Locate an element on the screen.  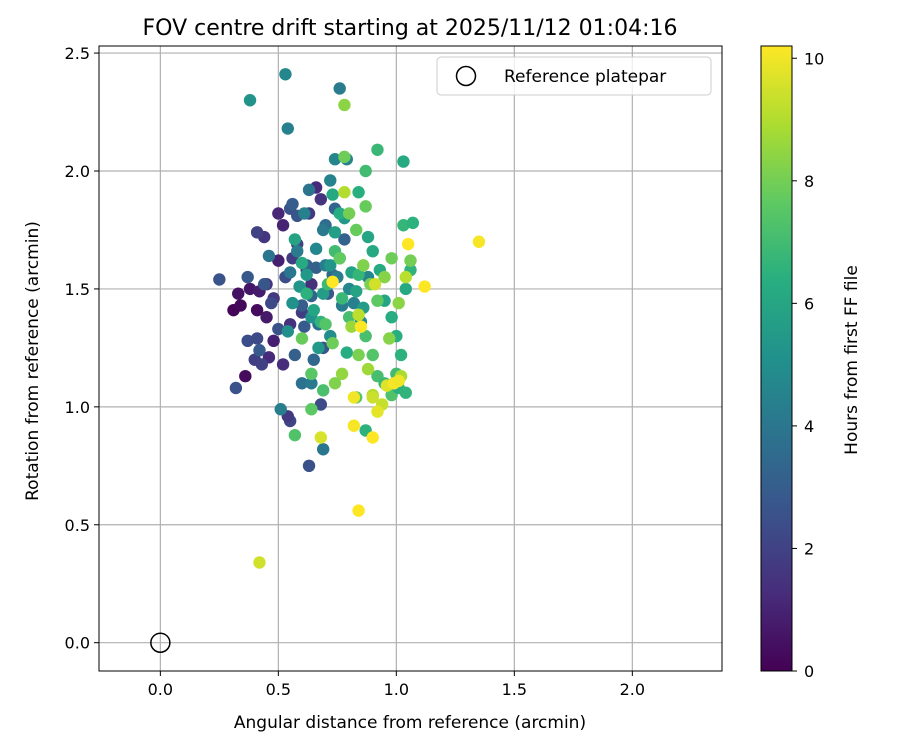
colorbar-tick-label: 10 is located at coordinates (814, 58).